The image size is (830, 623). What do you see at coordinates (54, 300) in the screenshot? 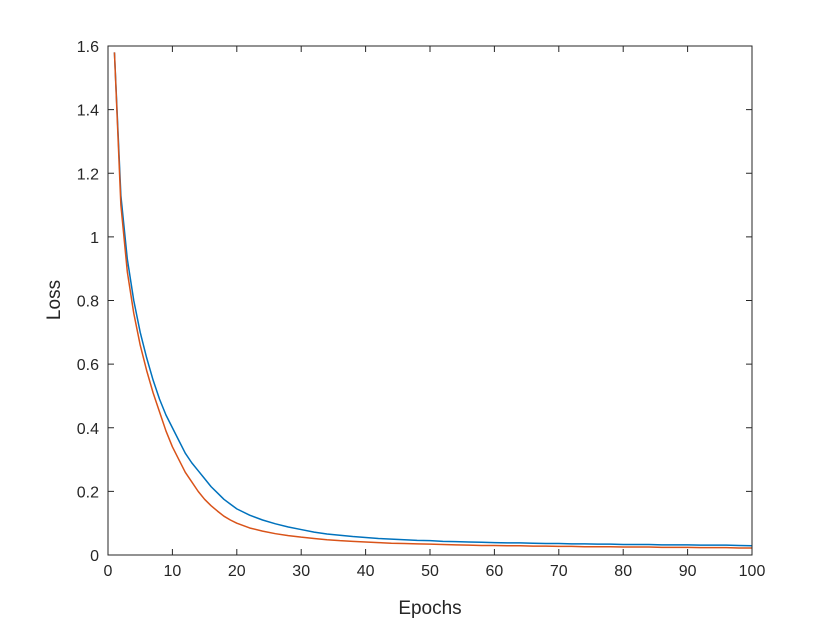
I see `y-axis-title: Loss` at bounding box center [54, 300].